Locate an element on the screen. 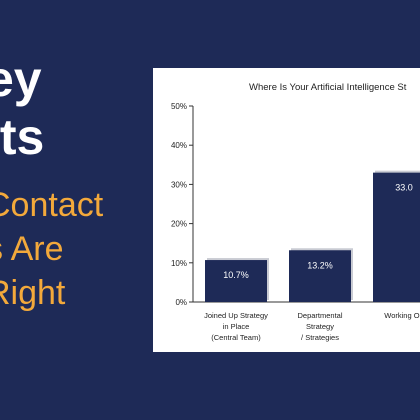 The height and width of the screenshot is (420, 420). y-tick-label: 40% is located at coordinates (179, 145).